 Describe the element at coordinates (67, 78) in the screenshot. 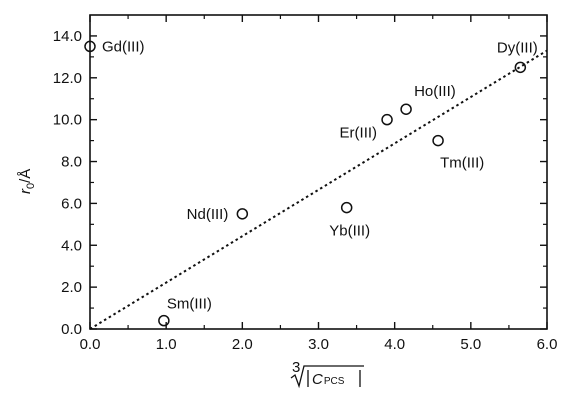

I see `y-tick-label: 12.0` at that location.